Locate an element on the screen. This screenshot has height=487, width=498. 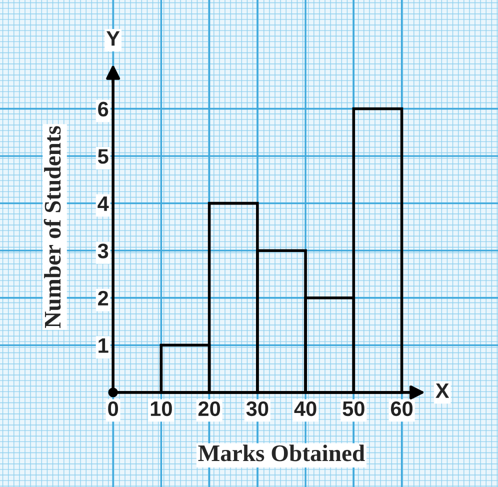
annotation: Y is located at coordinates (113, 38).